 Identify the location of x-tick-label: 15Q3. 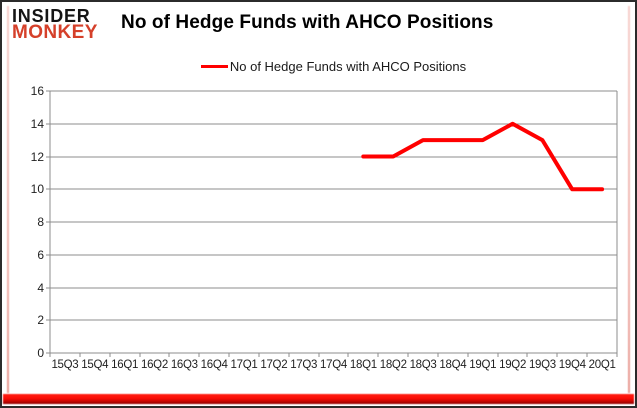
(65, 365).